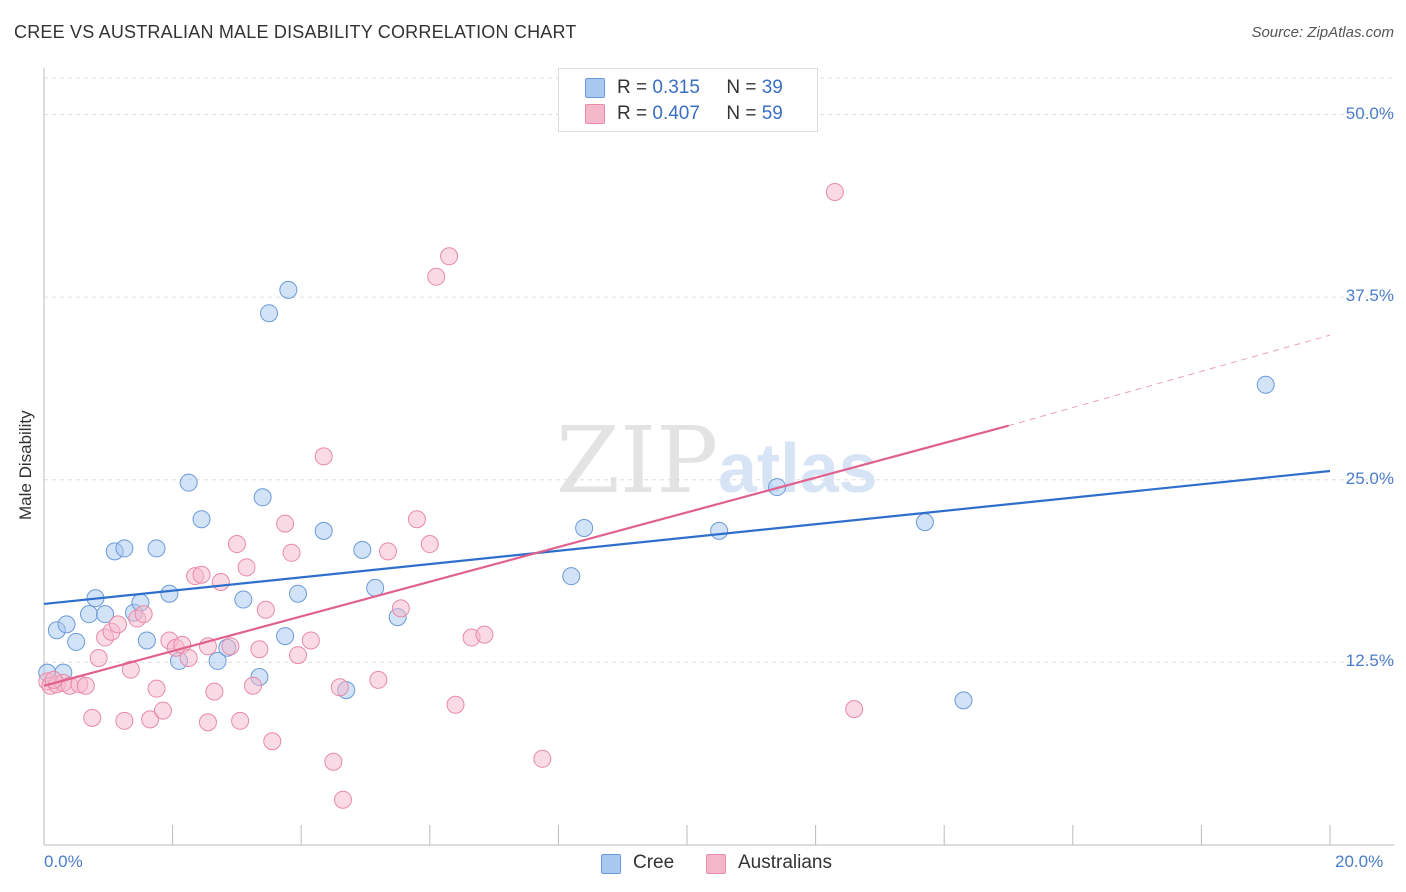  What do you see at coordinates (1369, 478) in the screenshot?
I see `y-tick-label: 25.0%` at bounding box center [1369, 478].